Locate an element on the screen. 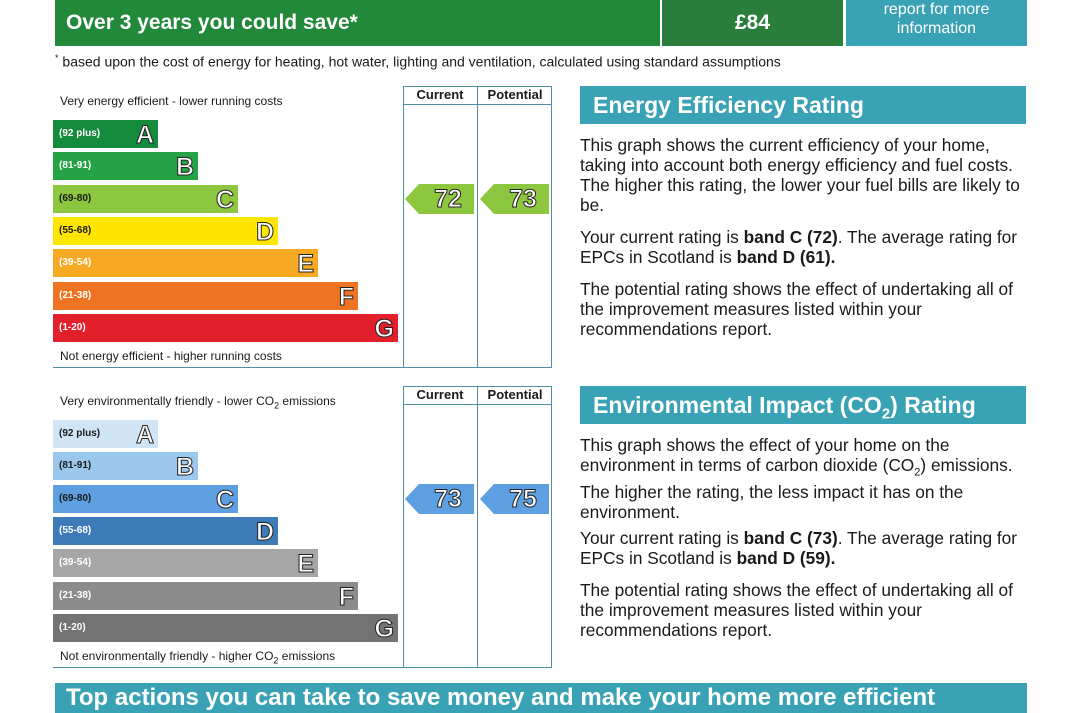 Image resolution: width=1080 pixels, height=713 pixels. current-band-text: band C (73) is located at coordinates (790, 538).